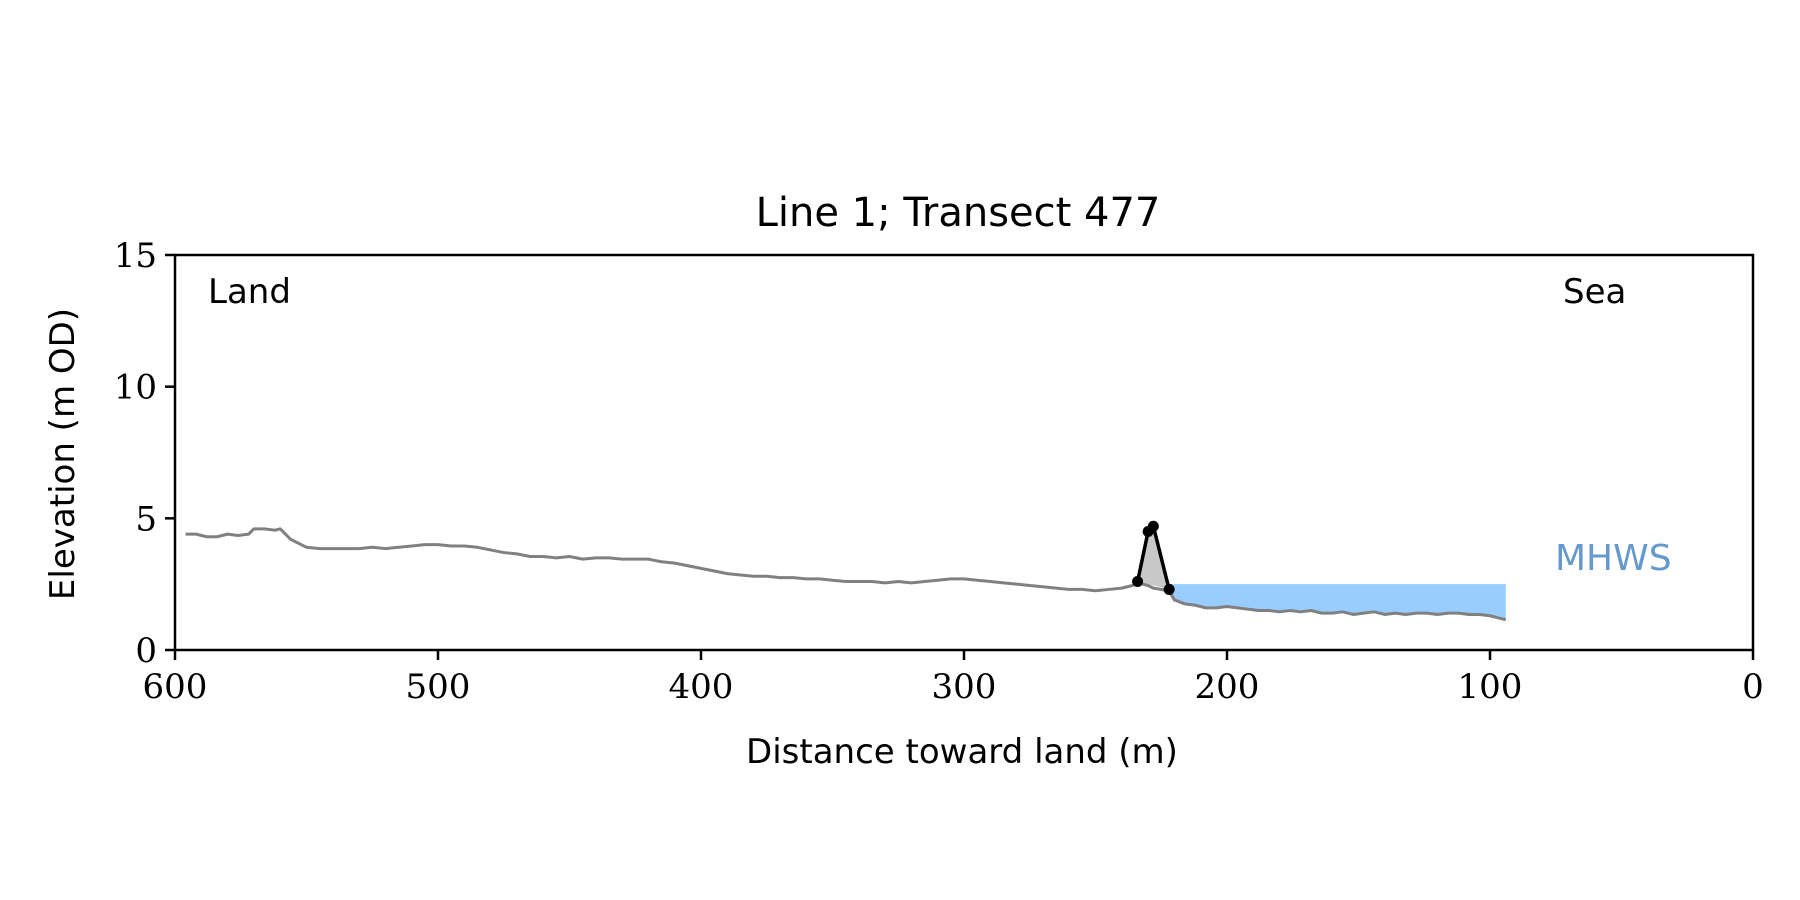  What do you see at coordinates (964, 687) in the screenshot?
I see `x-tick-label: 300` at bounding box center [964, 687].